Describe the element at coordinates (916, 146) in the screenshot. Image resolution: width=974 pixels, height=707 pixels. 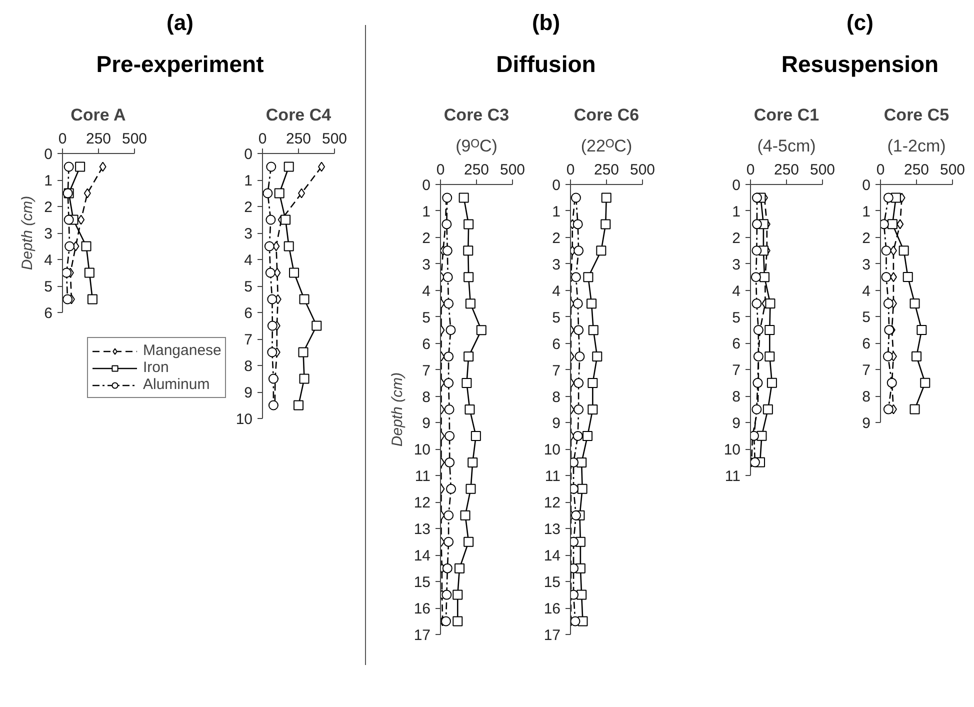
I see `chart-subtitle: (1-2cm)` at that location.